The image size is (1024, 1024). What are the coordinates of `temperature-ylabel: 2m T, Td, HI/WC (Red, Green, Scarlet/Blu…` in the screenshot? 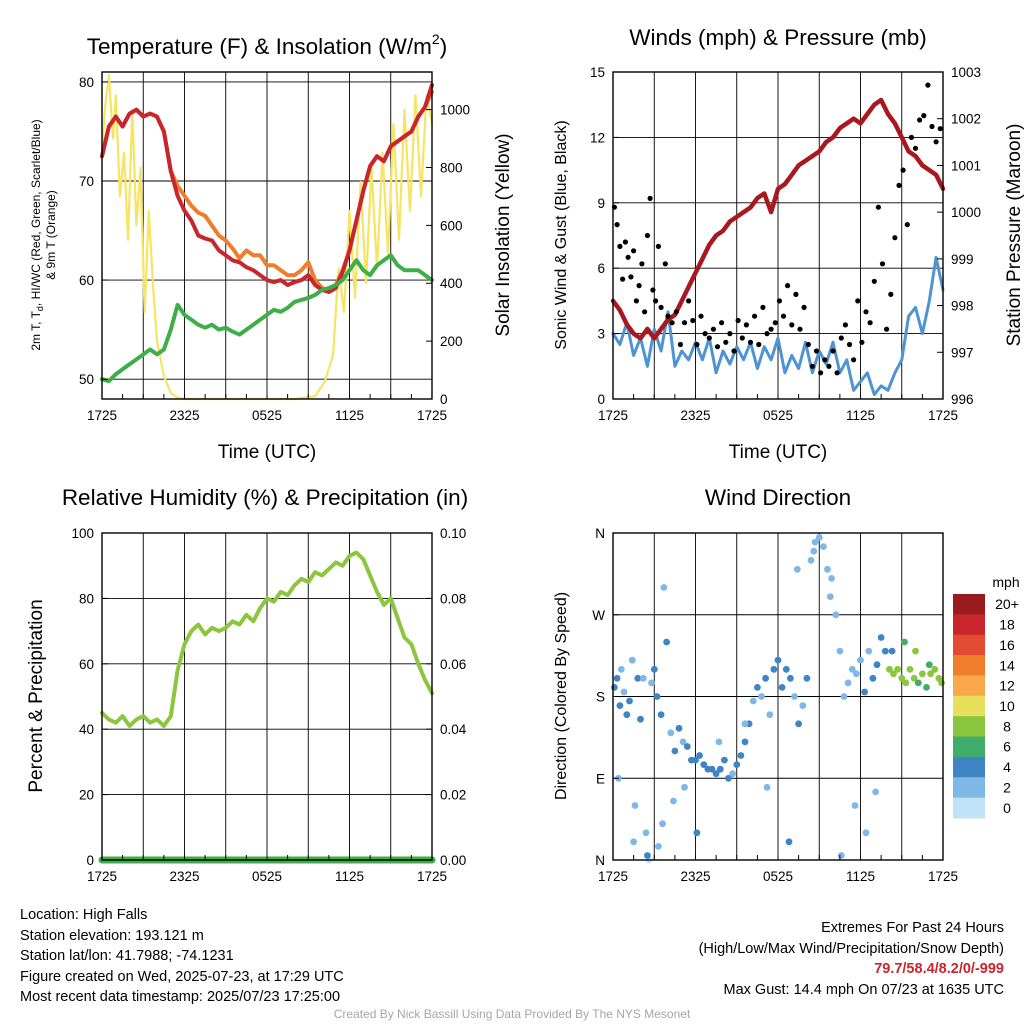 It's located at (37, 234).